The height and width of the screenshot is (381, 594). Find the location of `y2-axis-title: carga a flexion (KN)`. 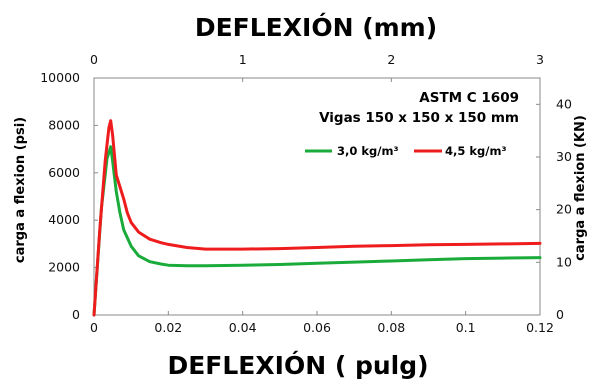

y2-axis-title: carga a flexion (KN) is located at coordinates (580, 188).